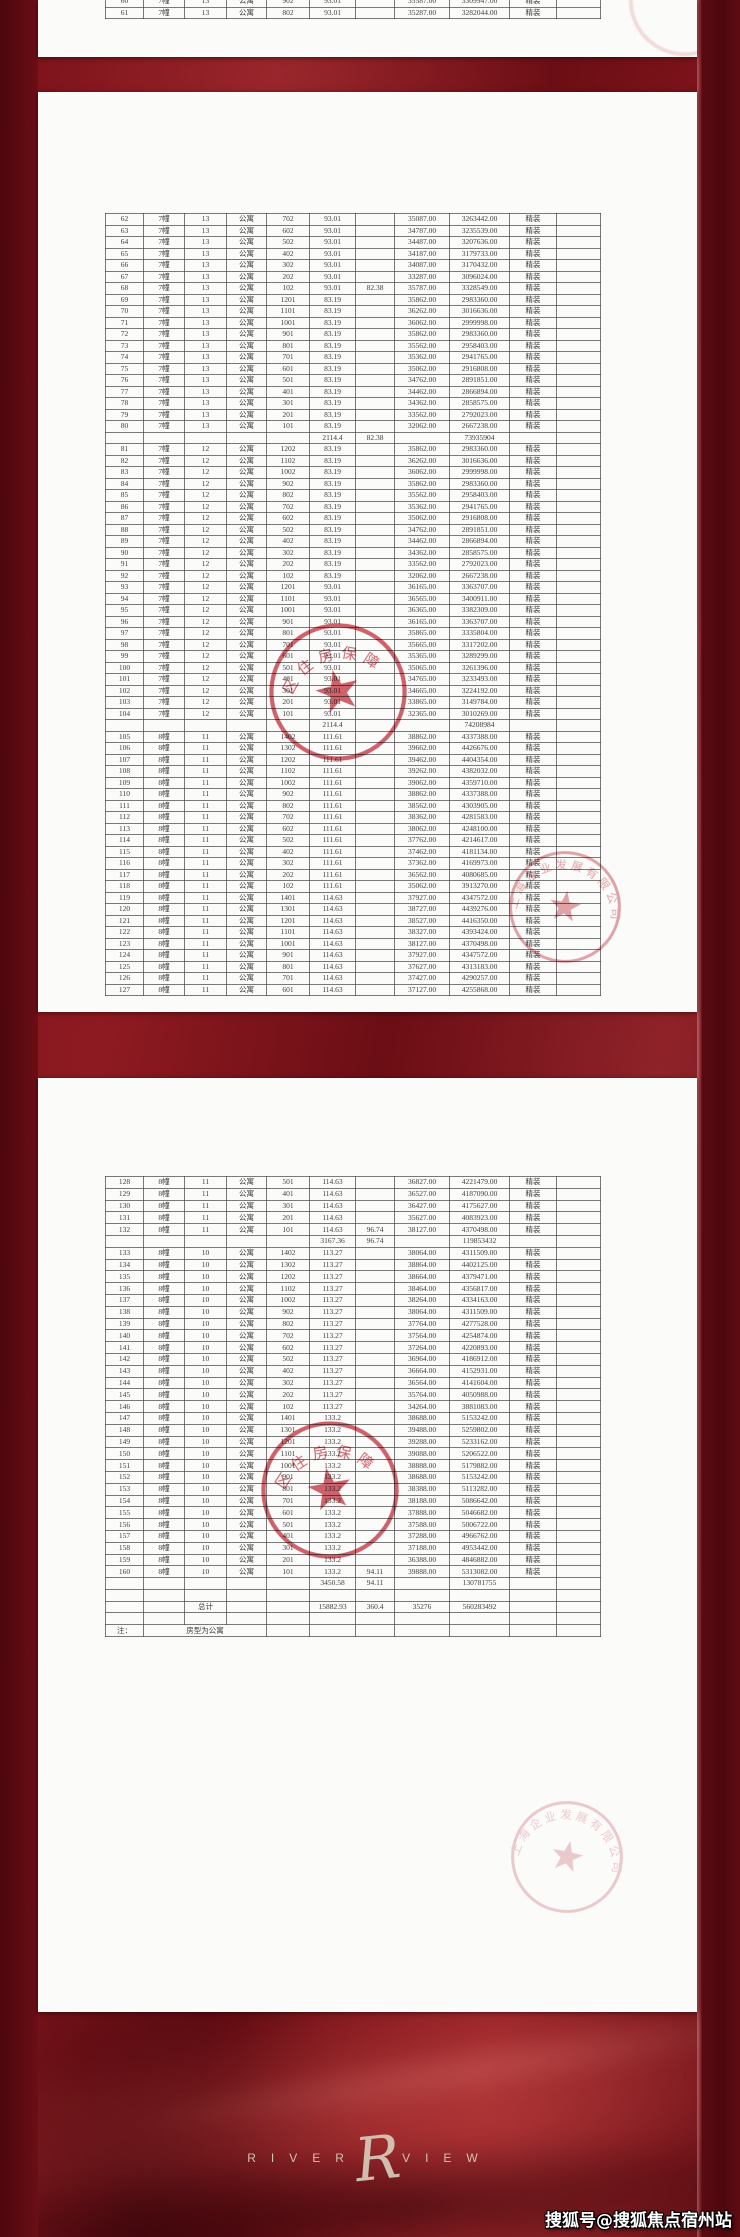 The width and height of the screenshot is (740, 2237). I want to click on table-row: 66 7幢 13 公寓 302 93.01 34087.00 3170432.00 精装, so click(353, 265).